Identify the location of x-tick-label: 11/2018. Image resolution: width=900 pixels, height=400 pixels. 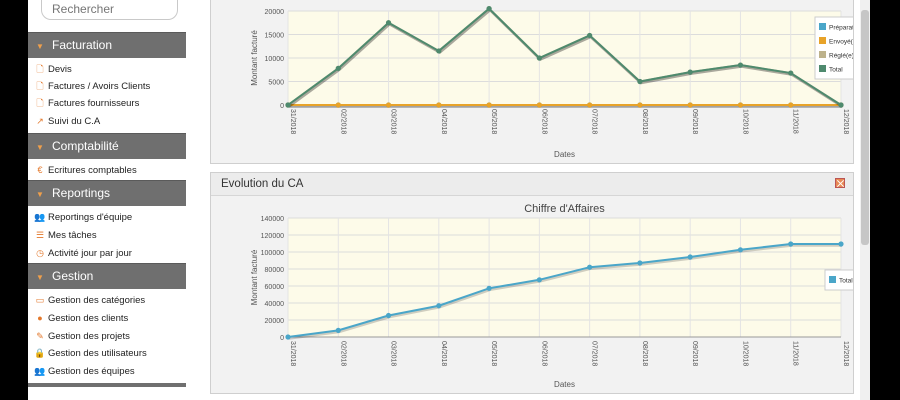
(795, 353).